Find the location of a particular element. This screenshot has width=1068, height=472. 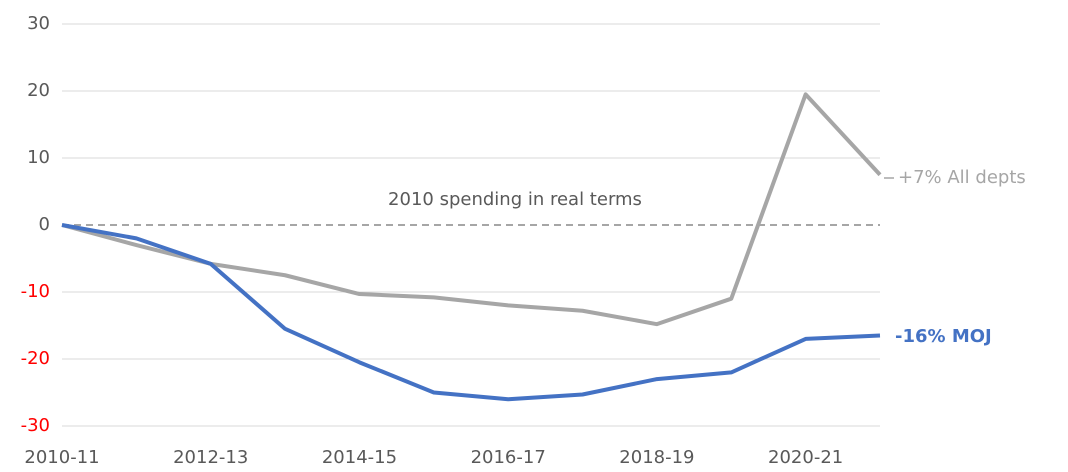

x-tick-label: 2018-19 is located at coordinates (656, 457).